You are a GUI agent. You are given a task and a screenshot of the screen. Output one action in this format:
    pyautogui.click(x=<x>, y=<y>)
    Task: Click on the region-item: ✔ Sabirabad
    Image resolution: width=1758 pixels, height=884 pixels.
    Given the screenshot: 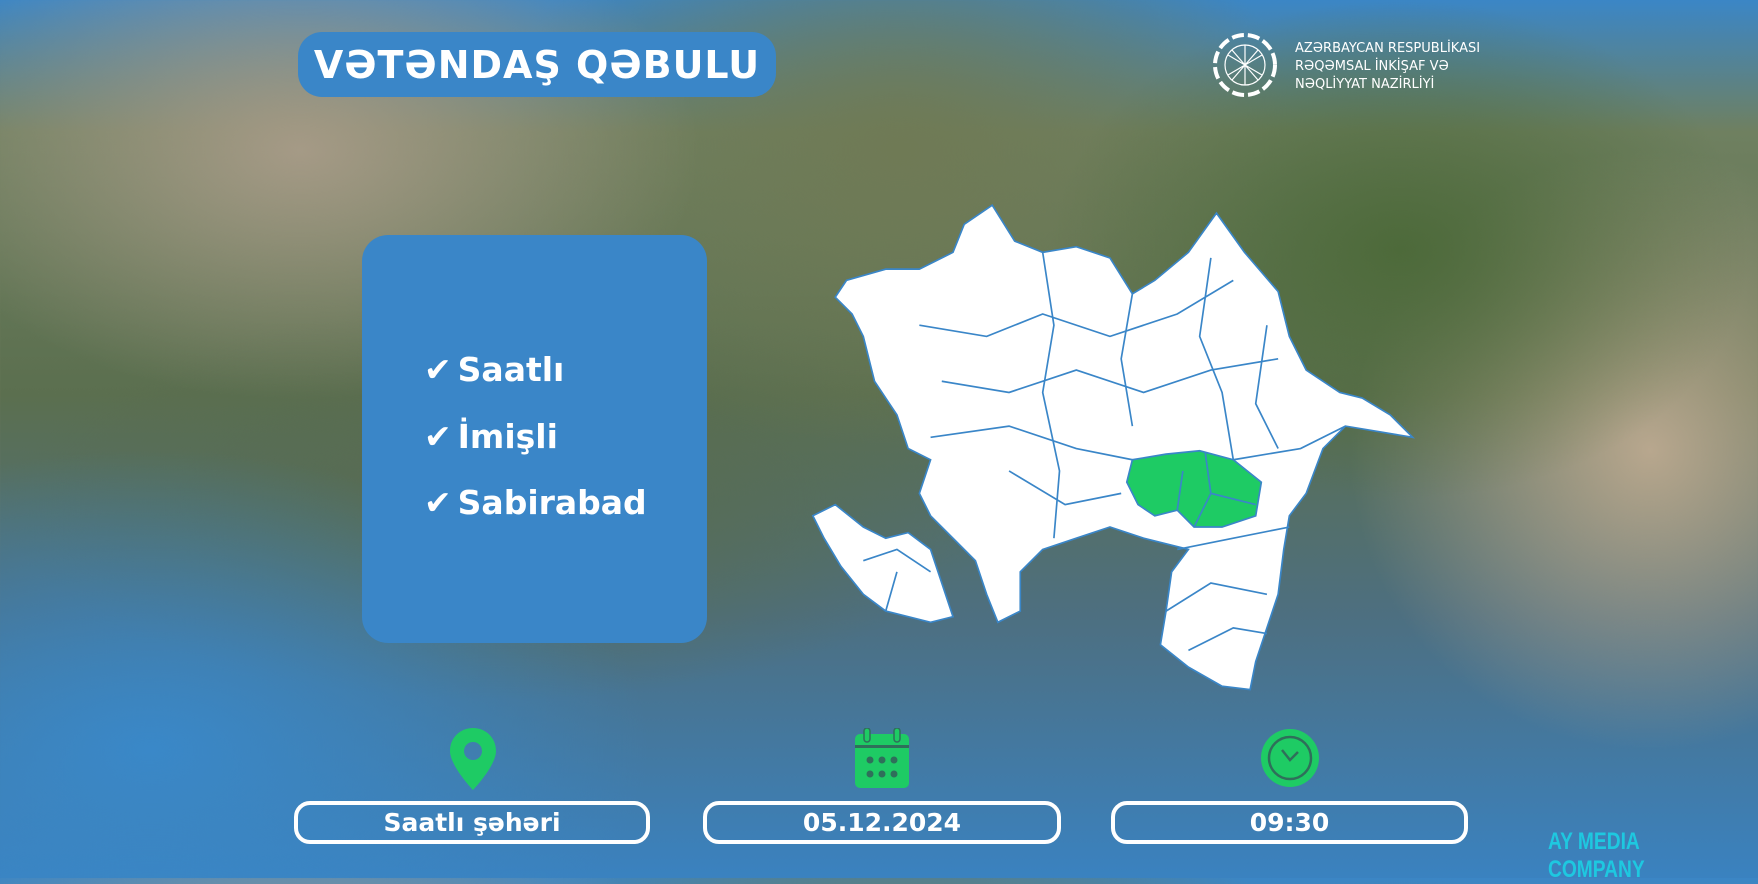 What is the action you would take?
    pyautogui.click(x=535, y=502)
    